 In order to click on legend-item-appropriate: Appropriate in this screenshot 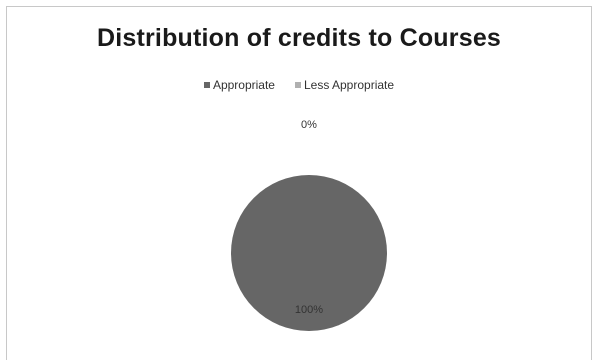, I will do `click(239, 85)`.